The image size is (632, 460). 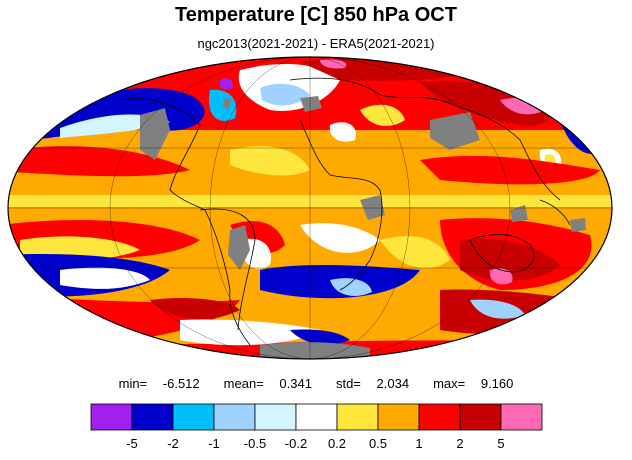 What do you see at coordinates (473, 383) in the screenshot?
I see `stat-max: max= 9.160` at bounding box center [473, 383].